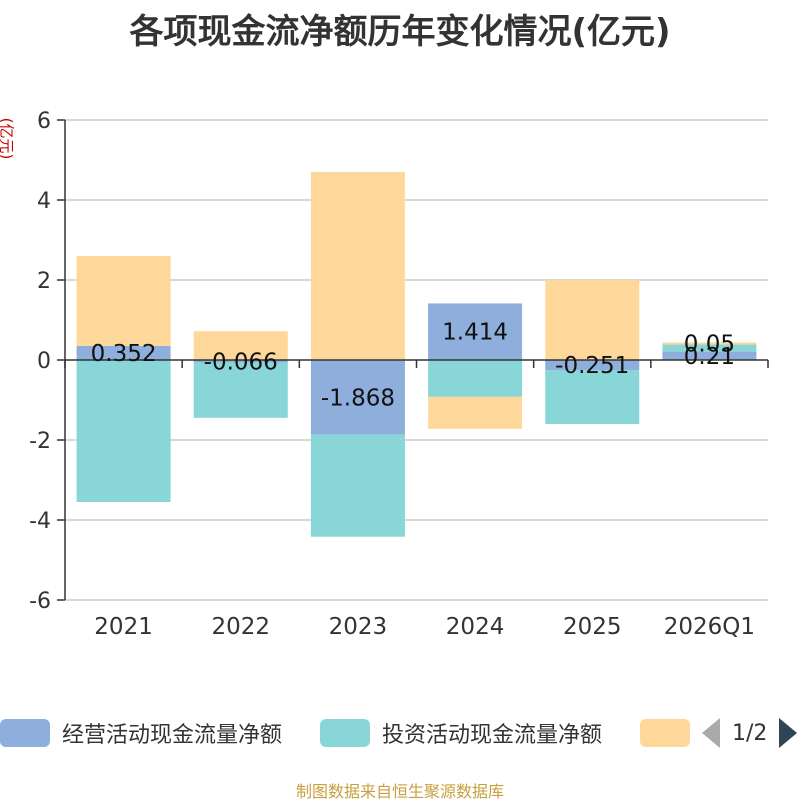 The width and height of the screenshot is (800, 802). What do you see at coordinates (172, 735) in the screenshot?
I see `legend-label-operating: 经营活动现金流量净额` at bounding box center [172, 735].